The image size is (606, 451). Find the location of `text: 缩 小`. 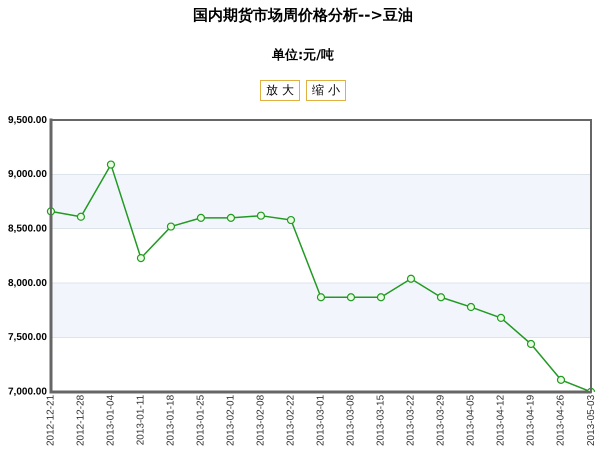

text: 缩 小 is located at coordinates (326, 90).